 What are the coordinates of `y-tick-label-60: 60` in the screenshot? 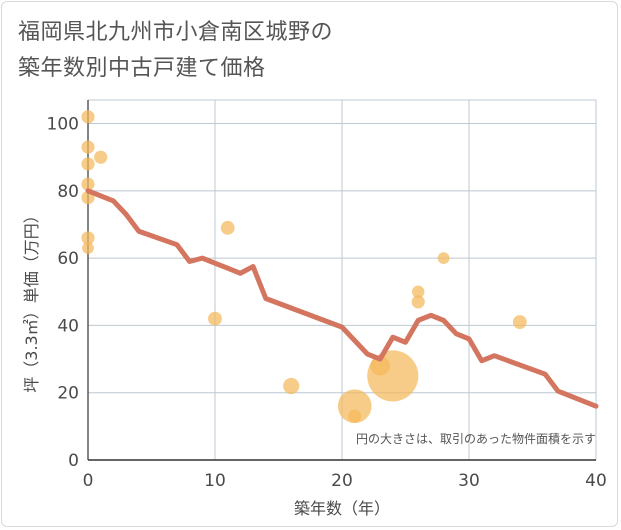 It's located at (68, 259).